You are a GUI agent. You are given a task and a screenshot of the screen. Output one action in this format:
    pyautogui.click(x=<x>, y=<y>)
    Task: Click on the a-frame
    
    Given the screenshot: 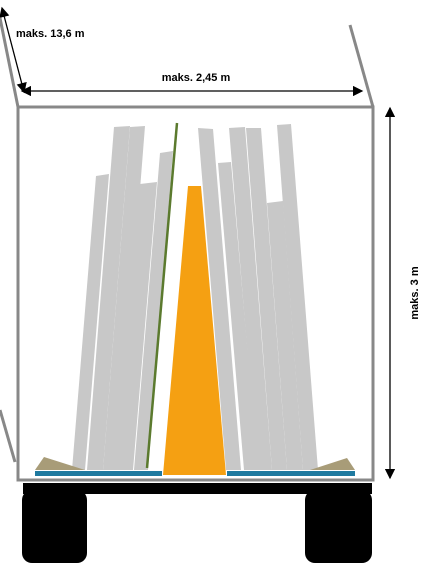 What is the action you would take?
    pyautogui.click(x=194, y=330)
    